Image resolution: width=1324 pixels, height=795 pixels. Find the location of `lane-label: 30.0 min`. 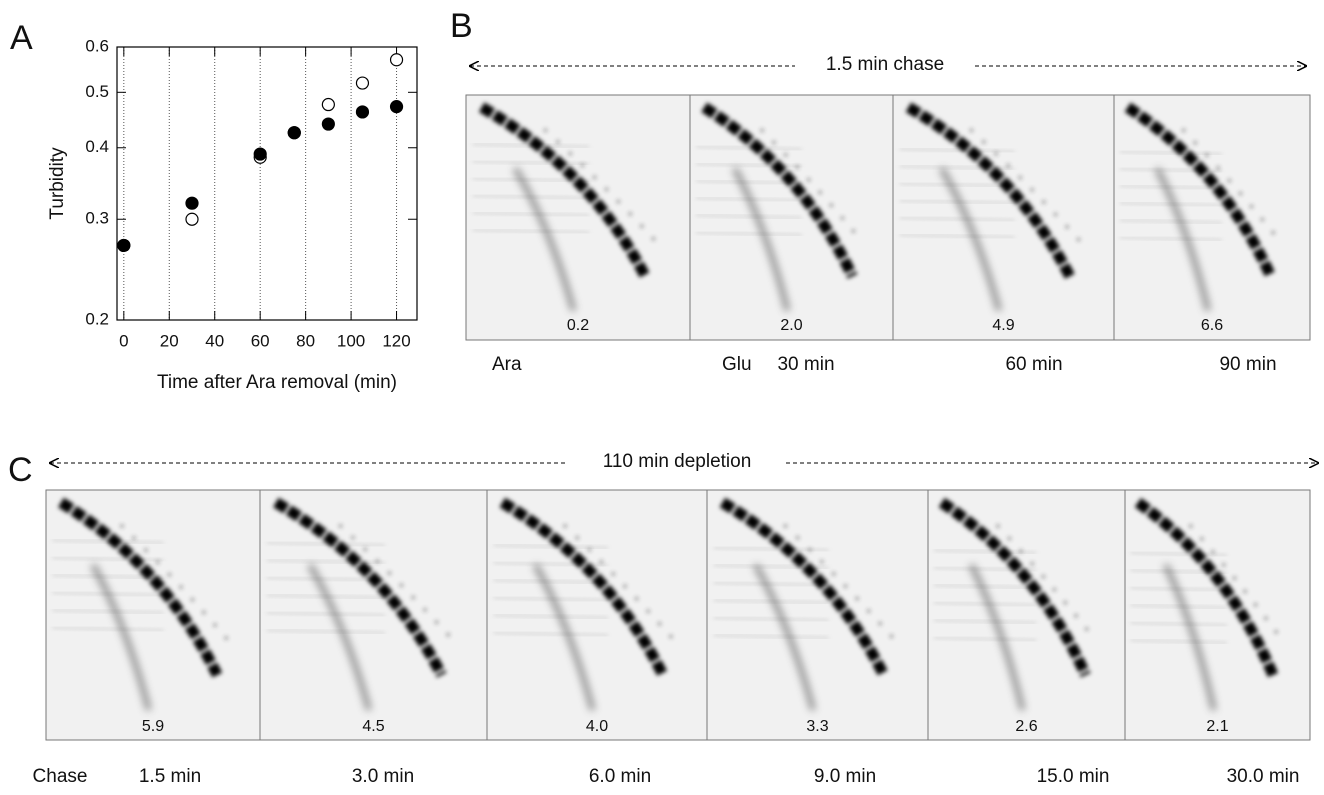

lane-label: 30.0 min is located at coordinates (1263, 776).